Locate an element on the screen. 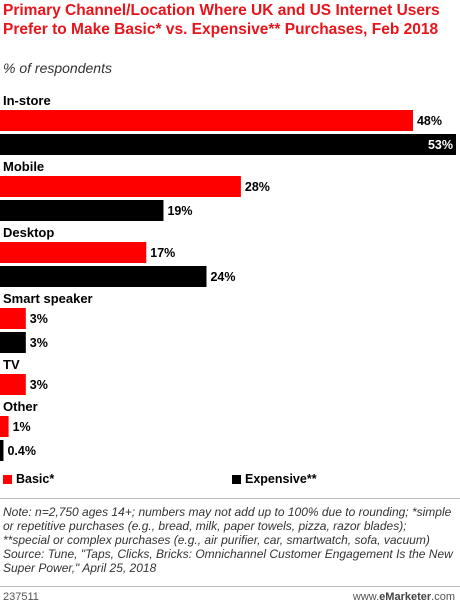 This screenshot has width=460, height=606. value-label: 24% is located at coordinates (222, 277).